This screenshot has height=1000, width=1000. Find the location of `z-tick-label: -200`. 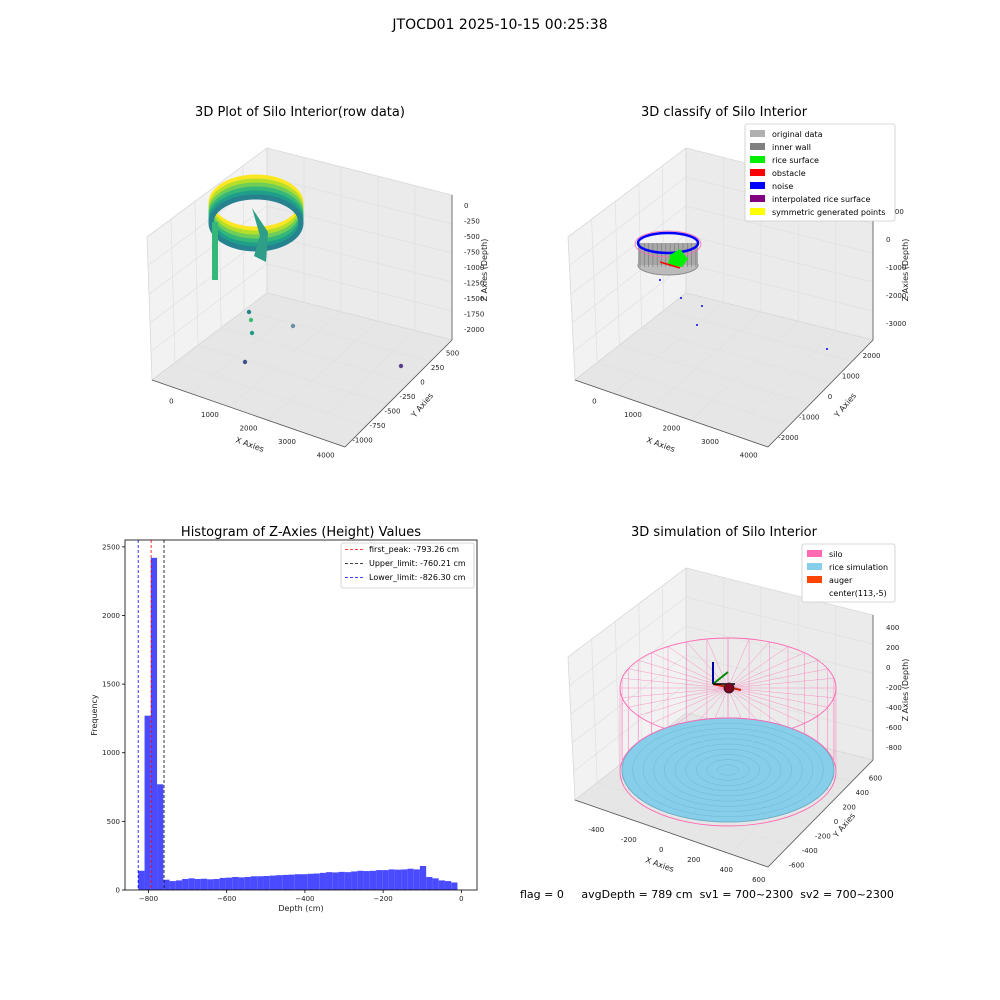

z-tick-label: -200 is located at coordinates (894, 688).